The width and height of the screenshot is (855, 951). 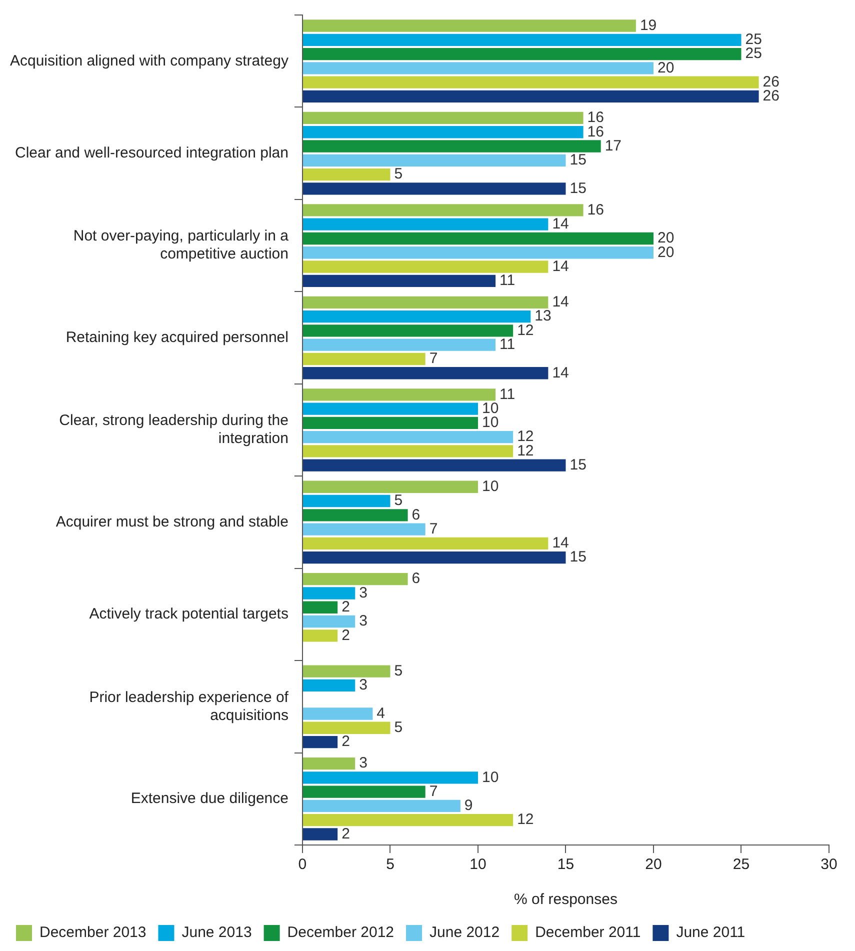 What do you see at coordinates (172, 521) in the screenshot?
I see `y-tick-label: Acquirer must be strong and stable` at bounding box center [172, 521].